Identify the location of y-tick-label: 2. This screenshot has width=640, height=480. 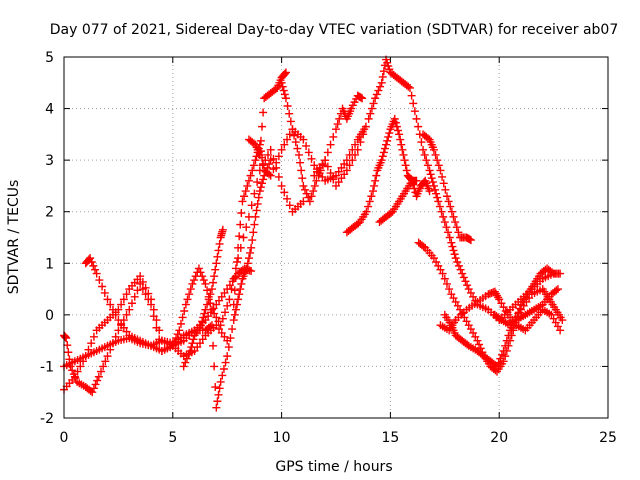
(49, 213).